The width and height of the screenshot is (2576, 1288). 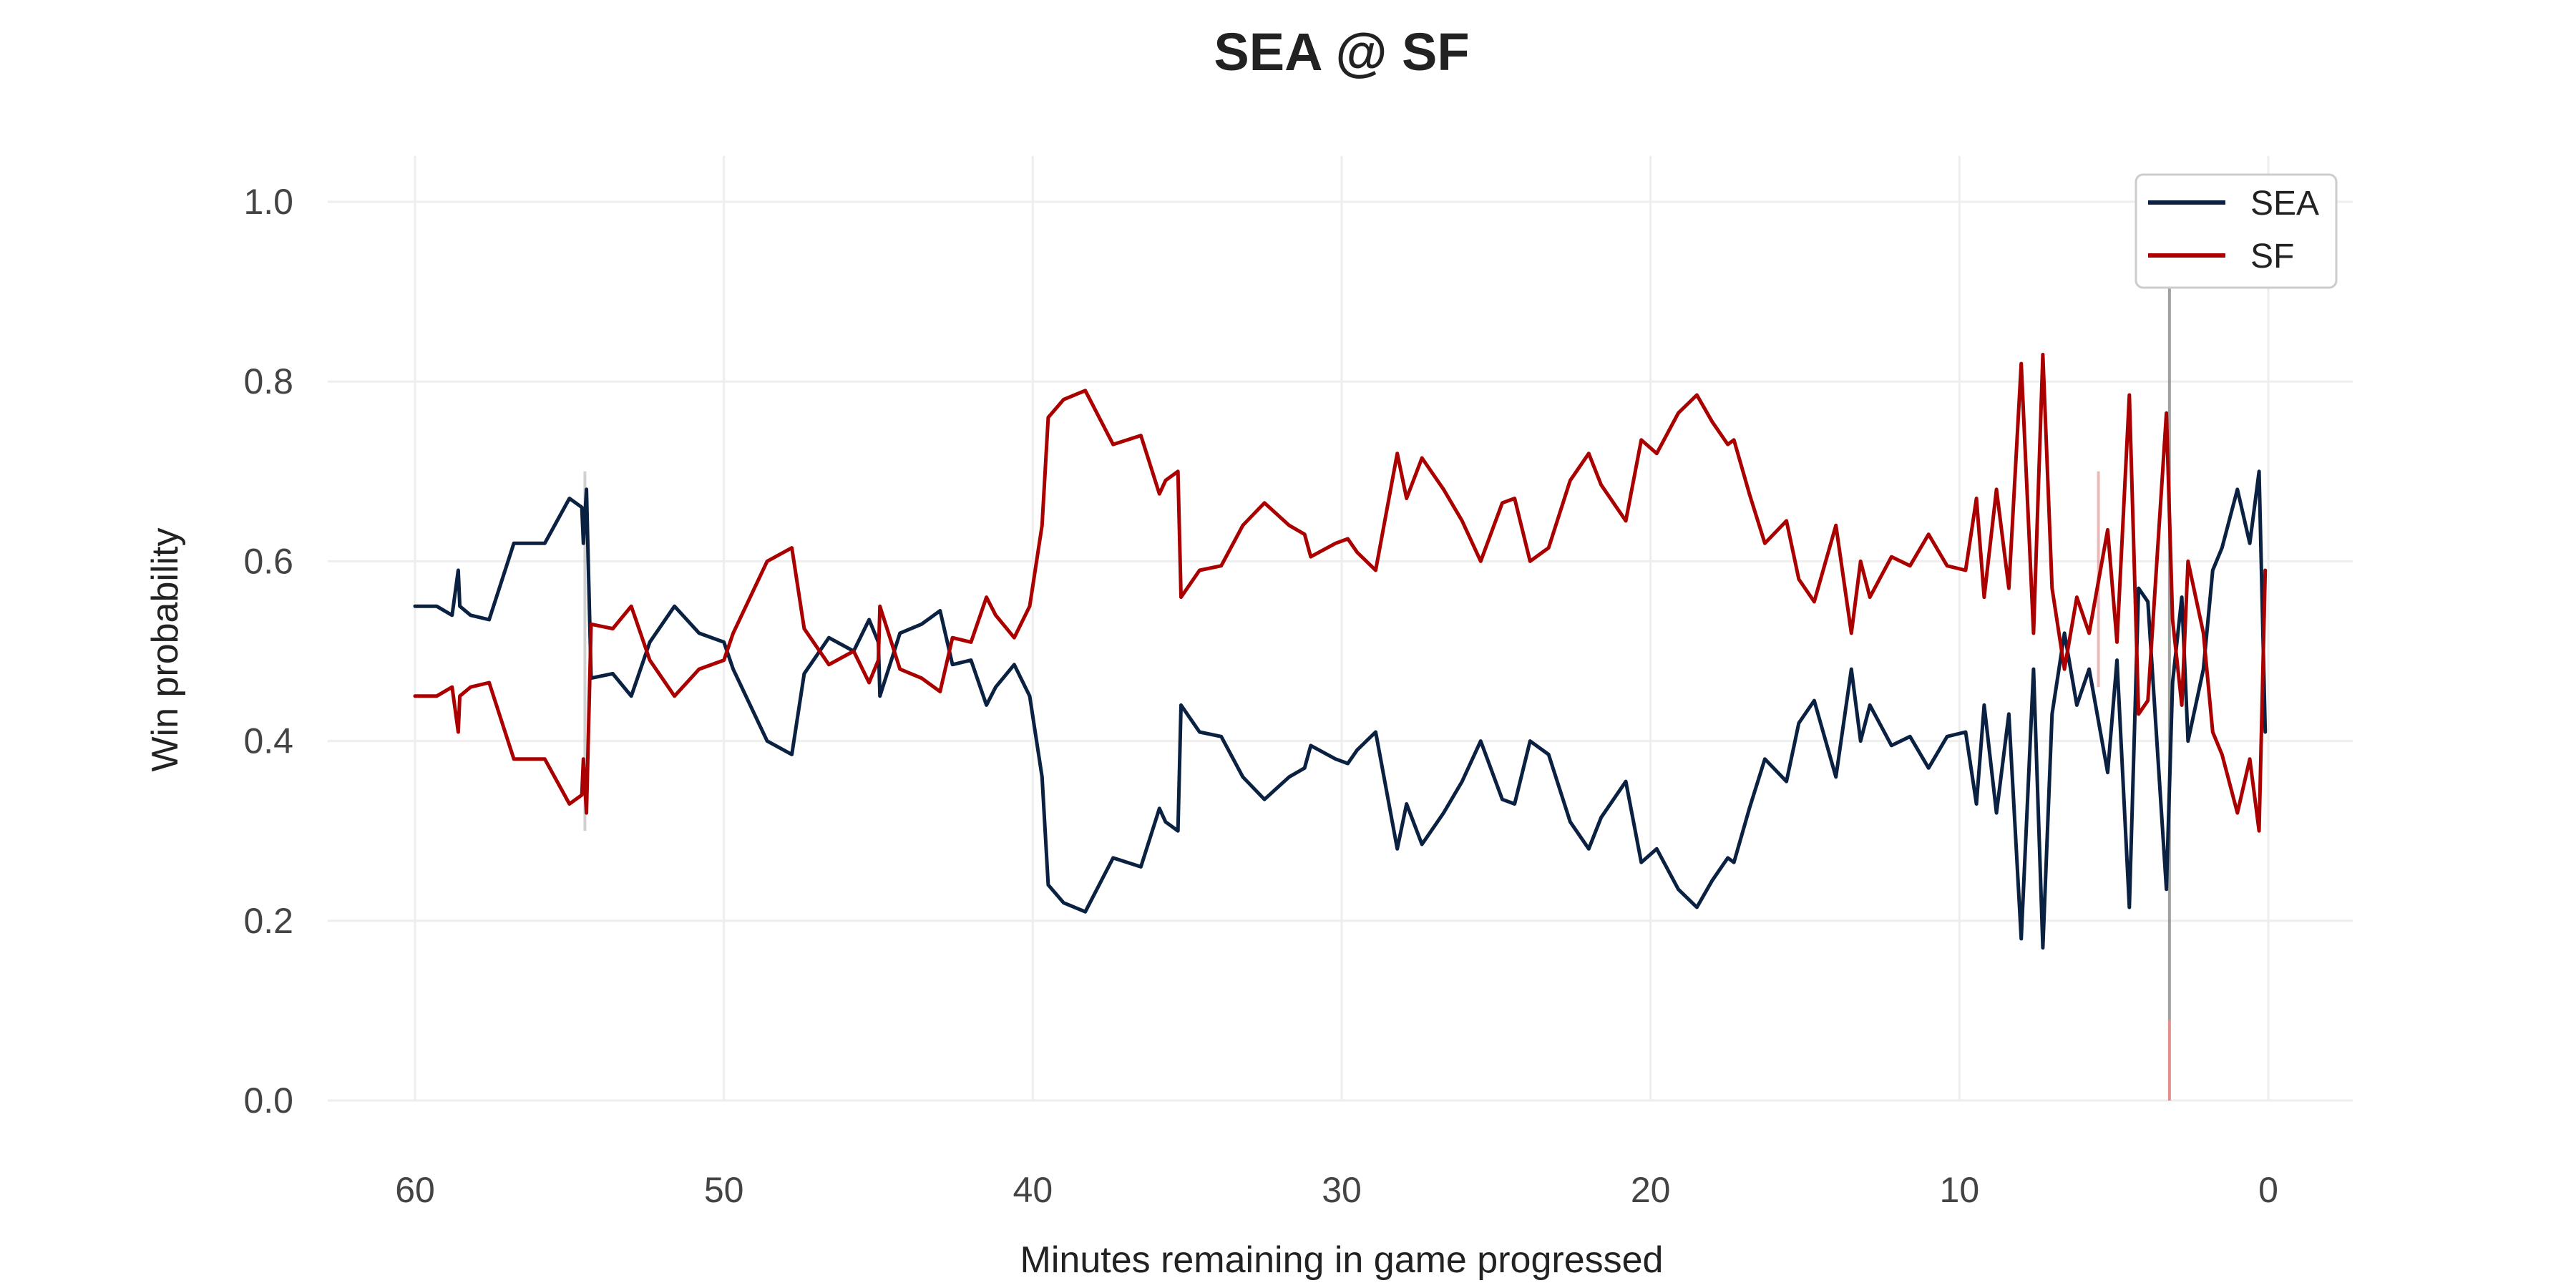 What do you see at coordinates (1342, 1260) in the screenshot?
I see `x-axis-label: Minutes remaining in game progressed` at bounding box center [1342, 1260].